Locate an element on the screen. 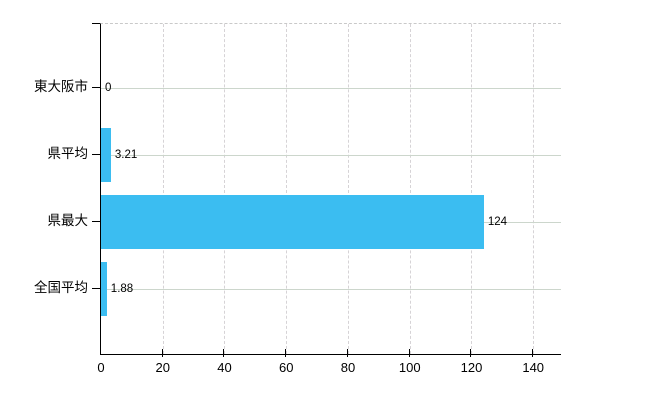 This screenshot has width=650, height=400. category-label: 県最大 is located at coordinates (68, 220).